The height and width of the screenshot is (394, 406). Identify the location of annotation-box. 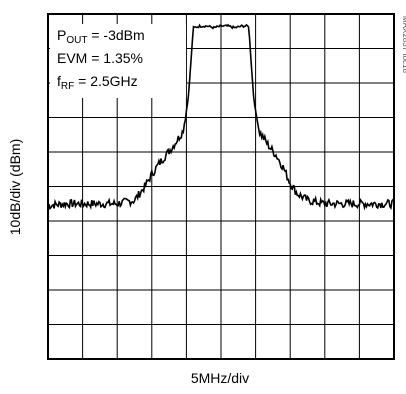
(118, 61).